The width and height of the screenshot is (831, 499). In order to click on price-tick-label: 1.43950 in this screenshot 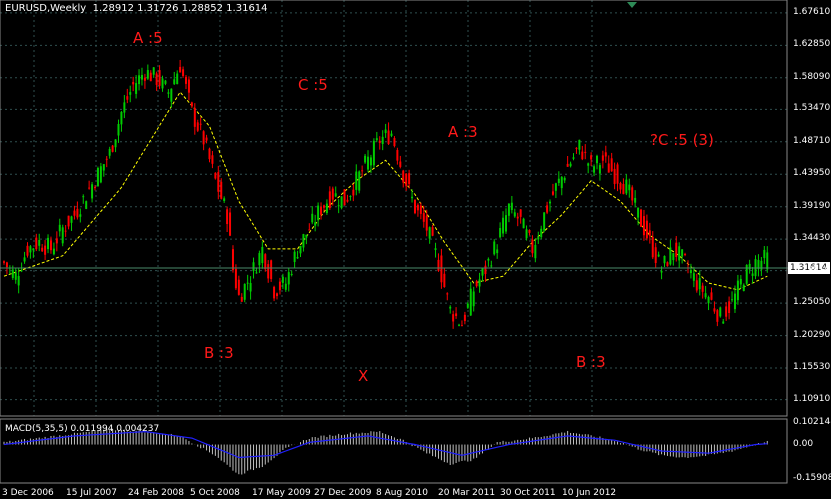, I will do `click(812, 173)`.